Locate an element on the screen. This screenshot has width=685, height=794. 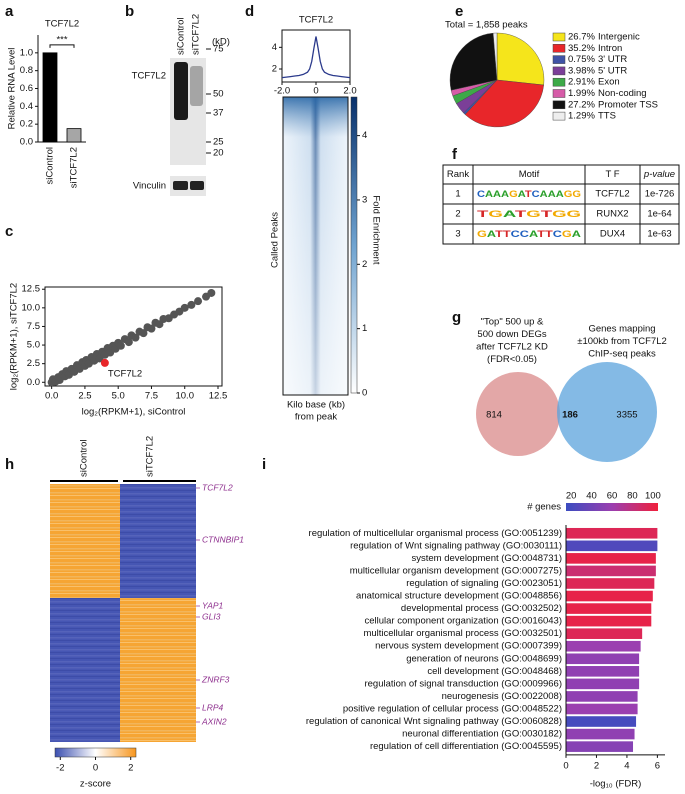
panel-label: i is located at coordinates (264, 464).